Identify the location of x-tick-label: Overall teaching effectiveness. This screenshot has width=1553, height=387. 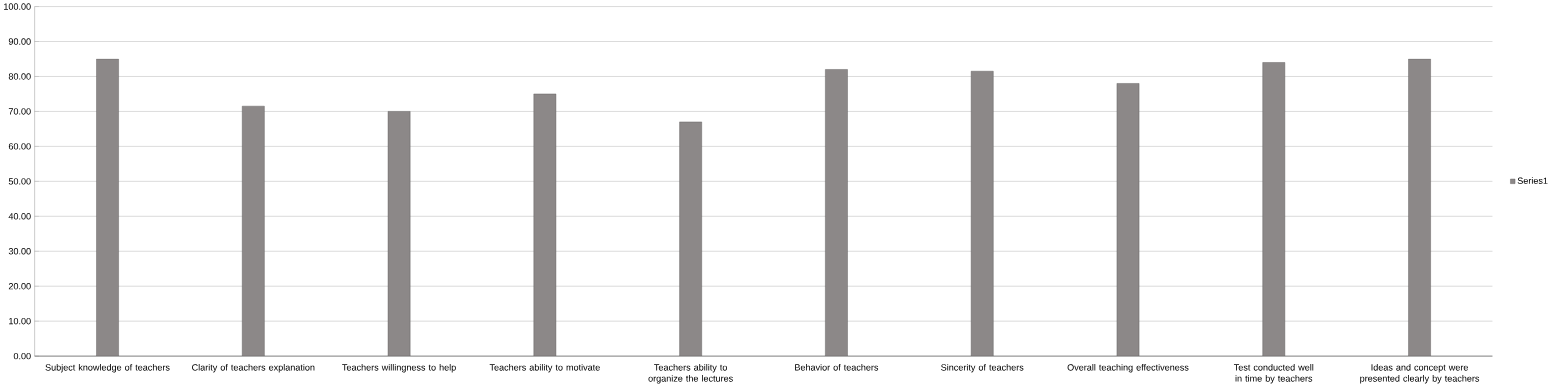
(1128, 368).